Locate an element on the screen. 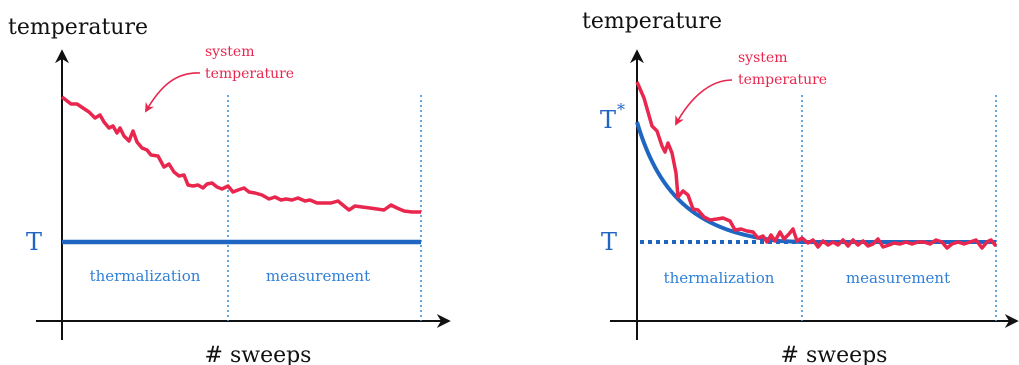  left-y-axis-label: temperature is located at coordinates (78, 27).